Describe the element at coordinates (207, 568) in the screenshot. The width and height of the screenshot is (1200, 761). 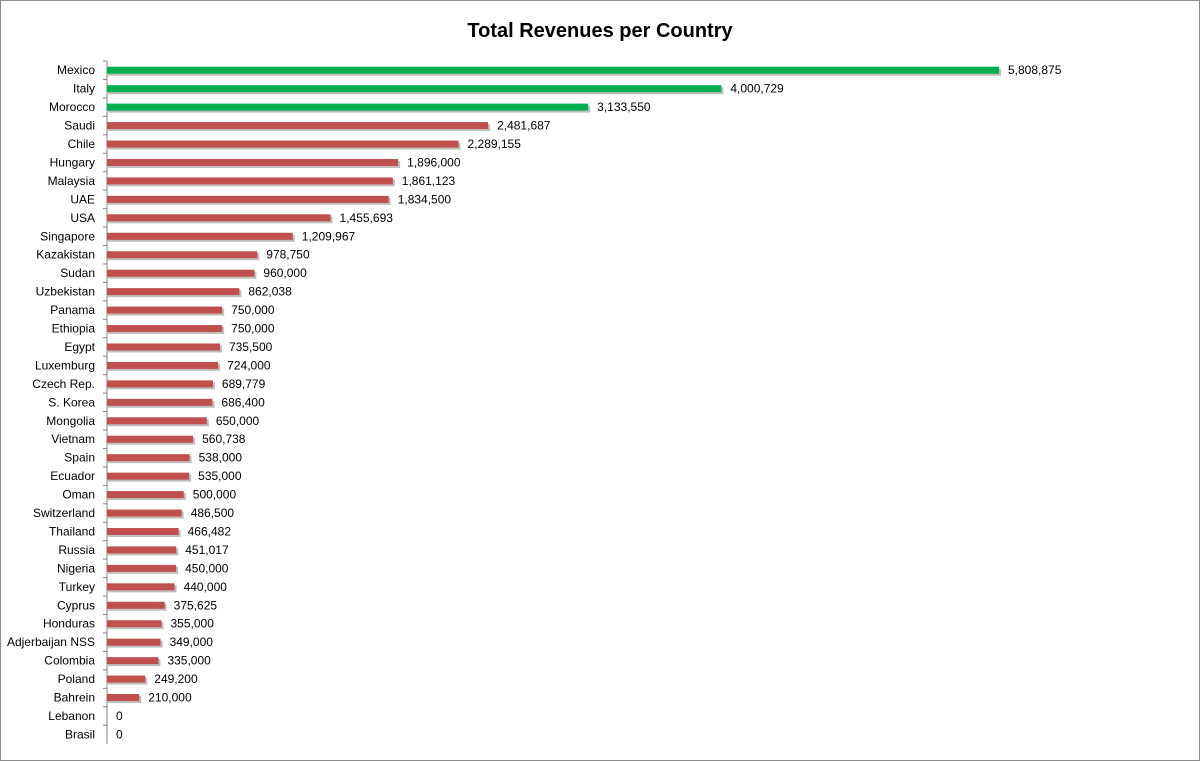
I see `data-label: 450,000` at that location.